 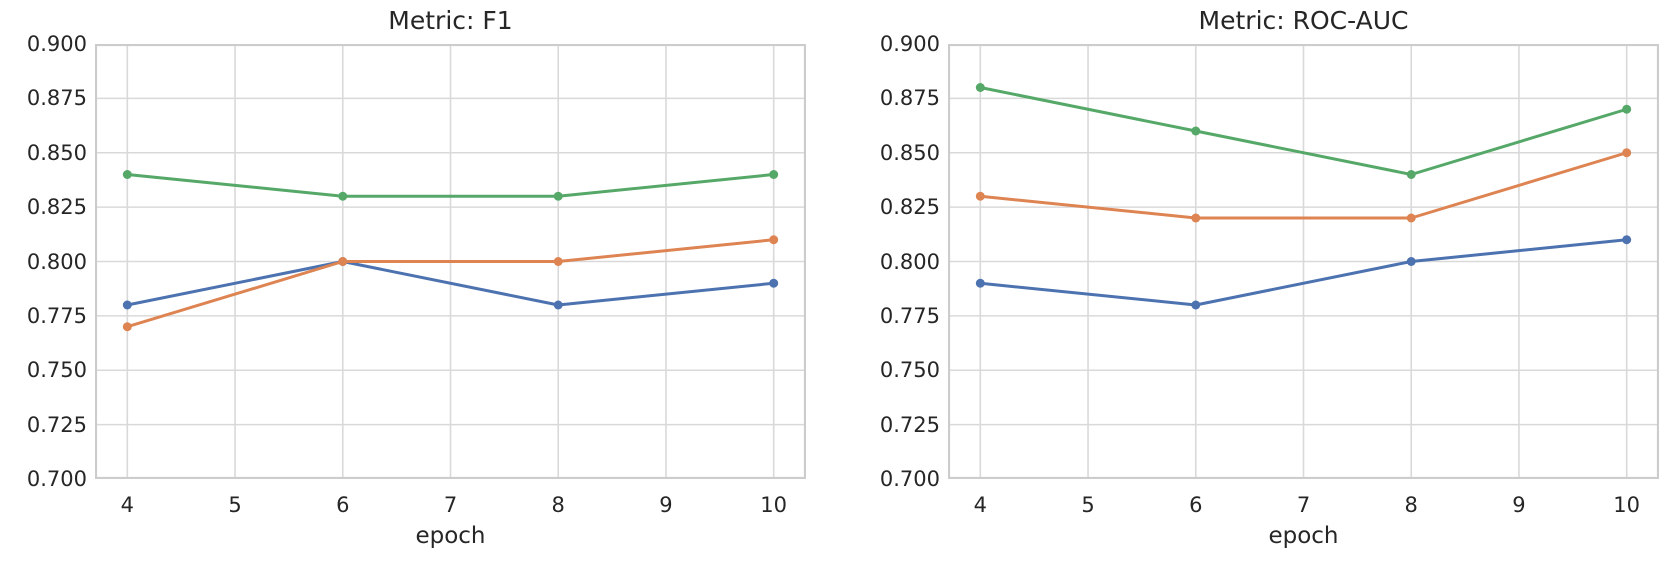 I want to click on x-axis-label-roc-auc: epoch, so click(x=1303, y=536).